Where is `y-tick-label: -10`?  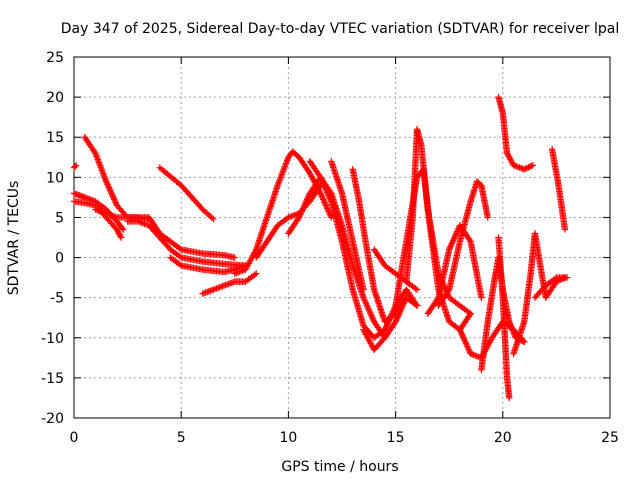
y-tick-label: -10 is located at coordinates (52, 339).